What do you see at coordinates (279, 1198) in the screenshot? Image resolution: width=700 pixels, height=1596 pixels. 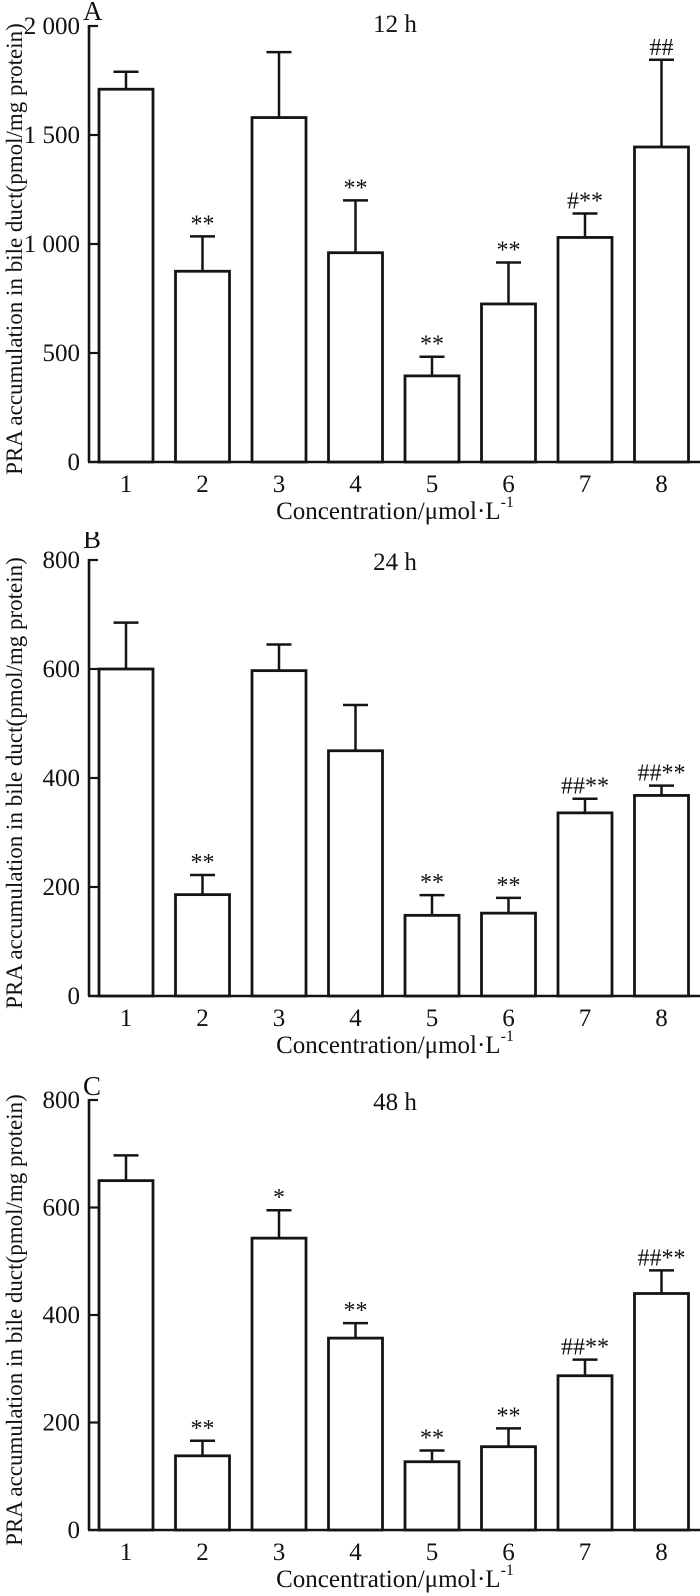 I see `significance-label: *` at bounding box center [279, 1198].